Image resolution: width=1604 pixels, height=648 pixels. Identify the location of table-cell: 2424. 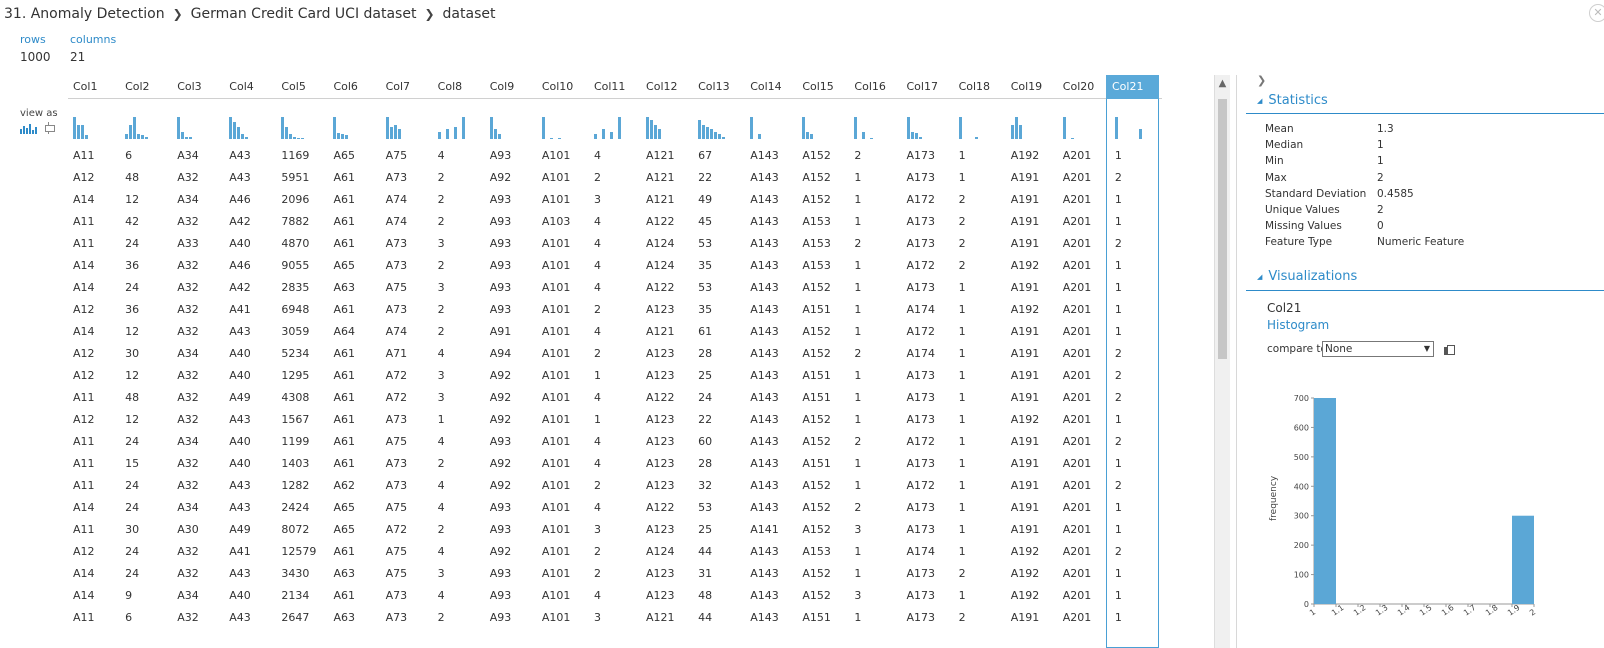
(295, 507).